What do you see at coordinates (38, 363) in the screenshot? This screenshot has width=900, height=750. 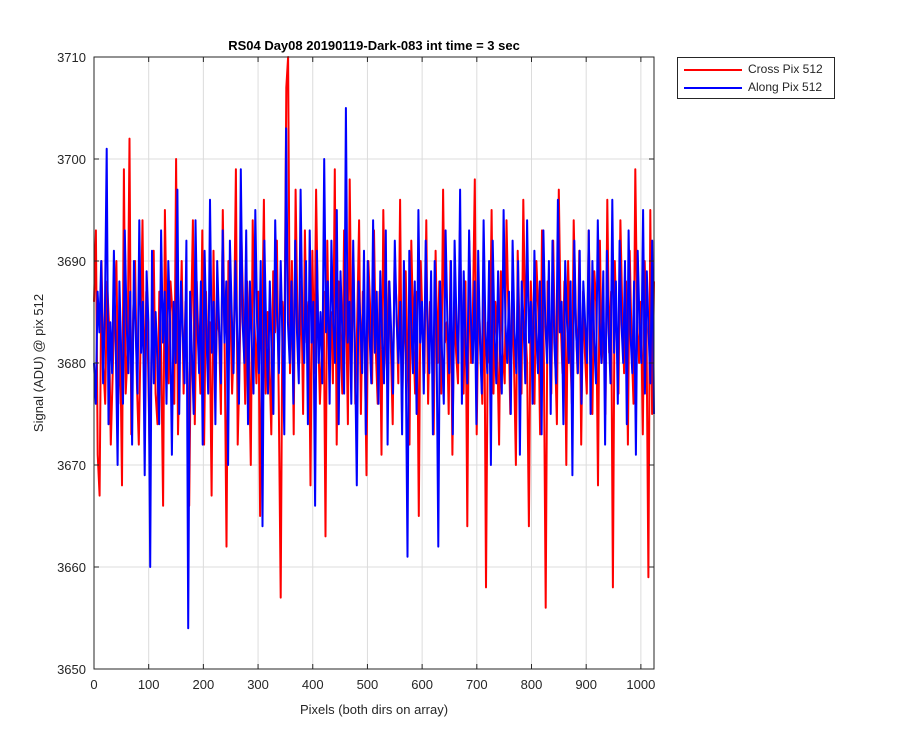 I see `y-axis-label: Signal (ADU) @ pix 512` at bounding box center [38, 363].